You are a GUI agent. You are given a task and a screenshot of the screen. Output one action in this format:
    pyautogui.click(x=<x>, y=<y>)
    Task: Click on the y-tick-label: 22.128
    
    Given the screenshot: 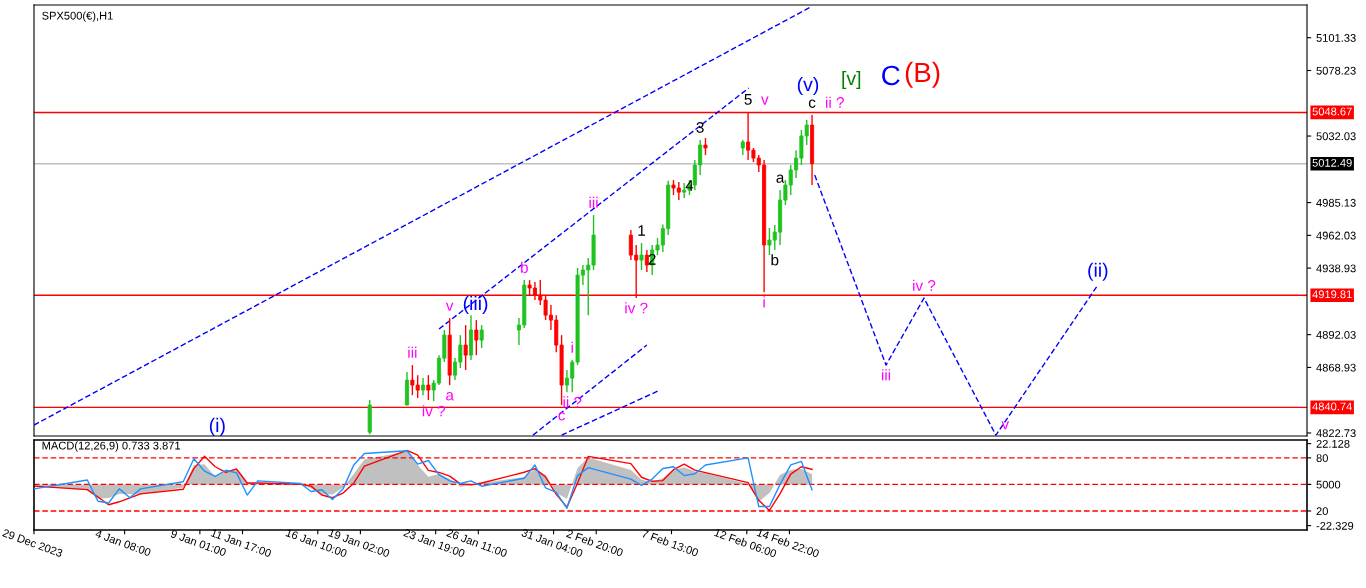 What is the action you would take?
    pyautogui.click(x=1333, y=443)
    